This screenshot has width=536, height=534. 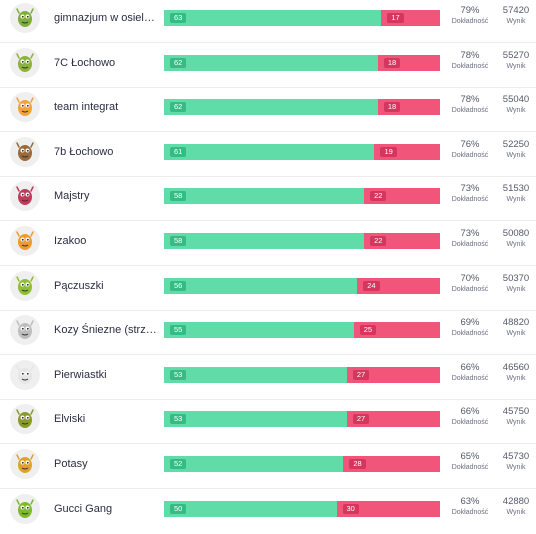 I want to click on leaderboard-row: Pierwiastki 53 27 66% Dokładność 46560 Wynik, so click(x=268, y=378).